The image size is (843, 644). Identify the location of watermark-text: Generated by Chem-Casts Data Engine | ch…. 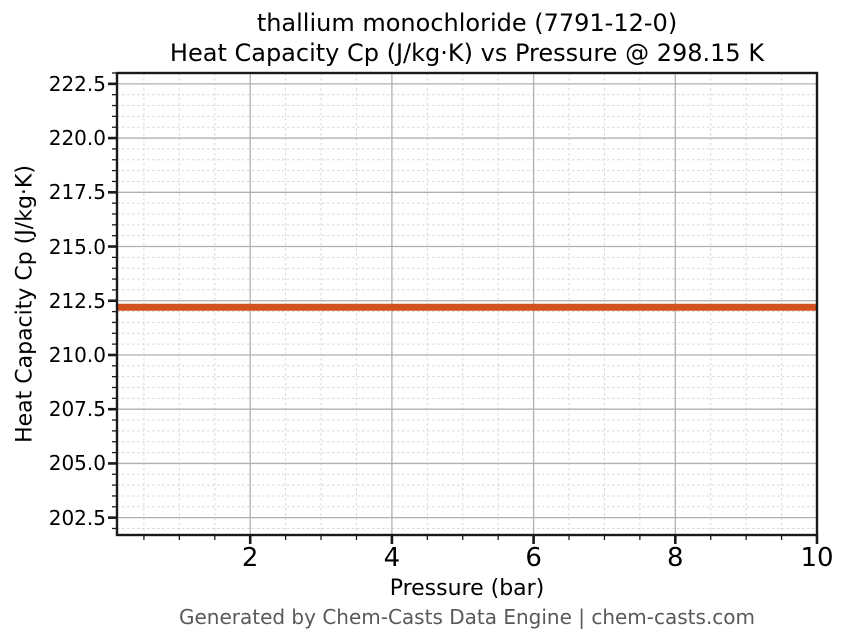
(467, 617).